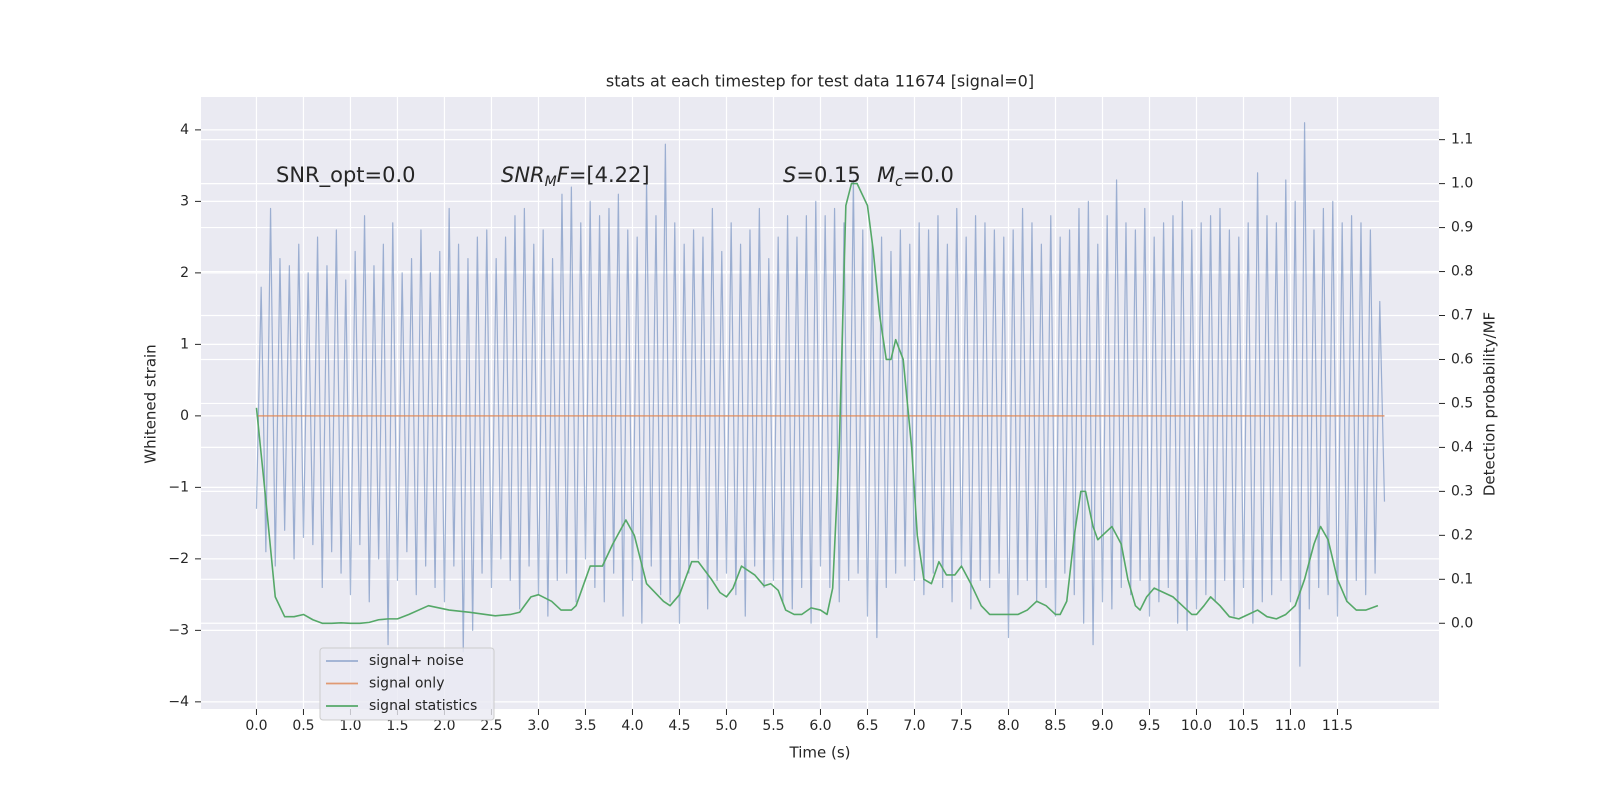 This screenshot has width=1600, height=800. What do you see at coordinates (1462, 535) in the screenshot?
I see `y2-tick-label: 0.2` at bounding box center [1462, 535].